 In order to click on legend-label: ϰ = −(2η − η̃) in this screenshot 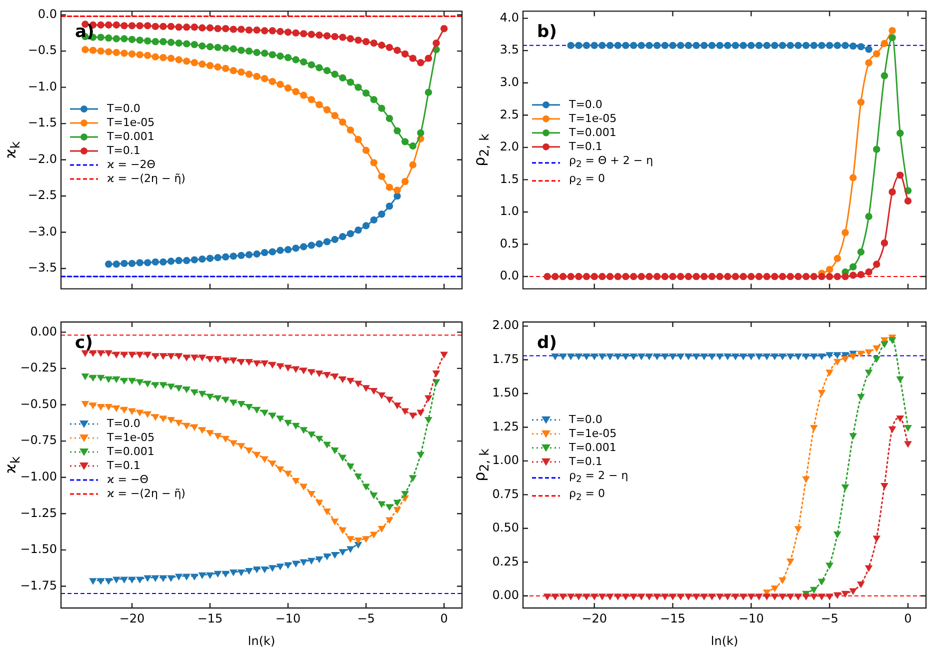, I will do `click(146, 494)`.